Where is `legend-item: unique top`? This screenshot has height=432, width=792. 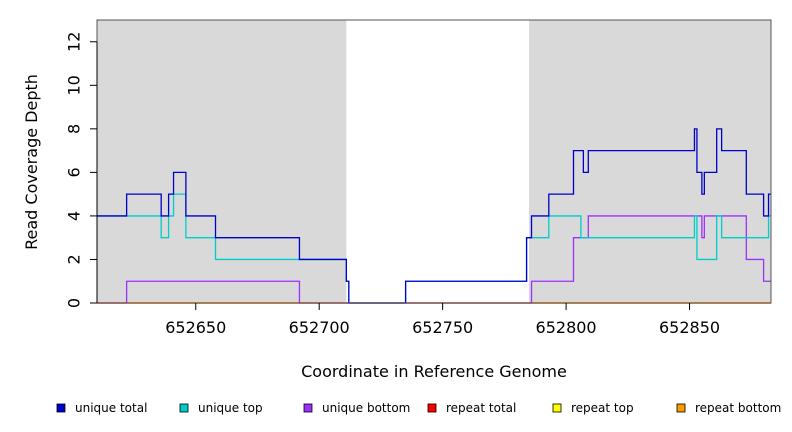 legend-item: unique top is located at coordinates (221, 408).